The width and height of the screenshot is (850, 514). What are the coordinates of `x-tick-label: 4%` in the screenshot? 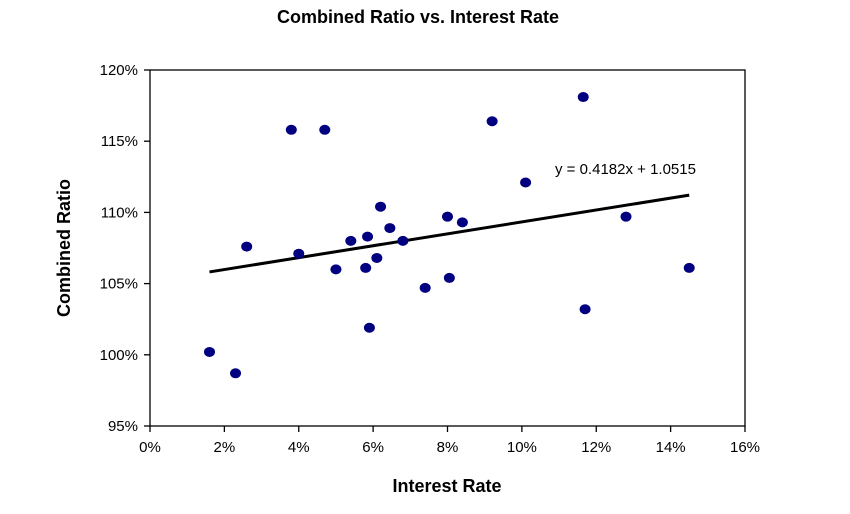 It's located at (299, 447).